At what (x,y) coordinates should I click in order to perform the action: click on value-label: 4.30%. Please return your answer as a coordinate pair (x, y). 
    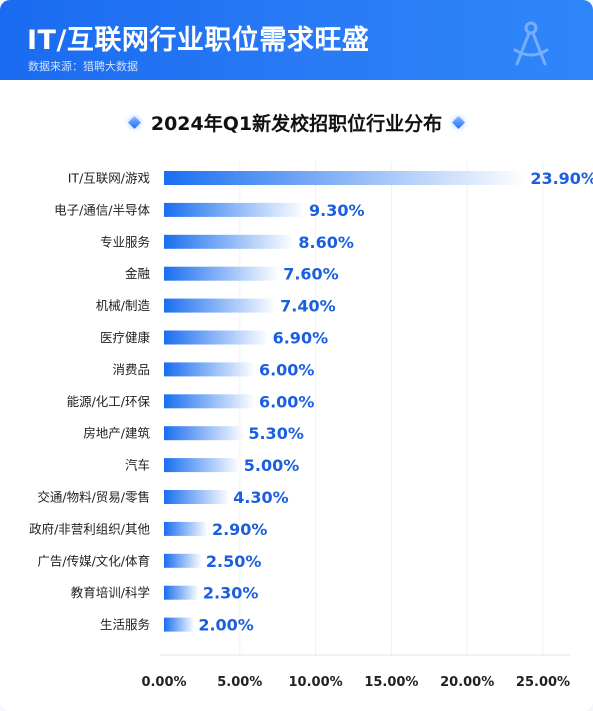
    Looking at the image, I should click on (261, 497).